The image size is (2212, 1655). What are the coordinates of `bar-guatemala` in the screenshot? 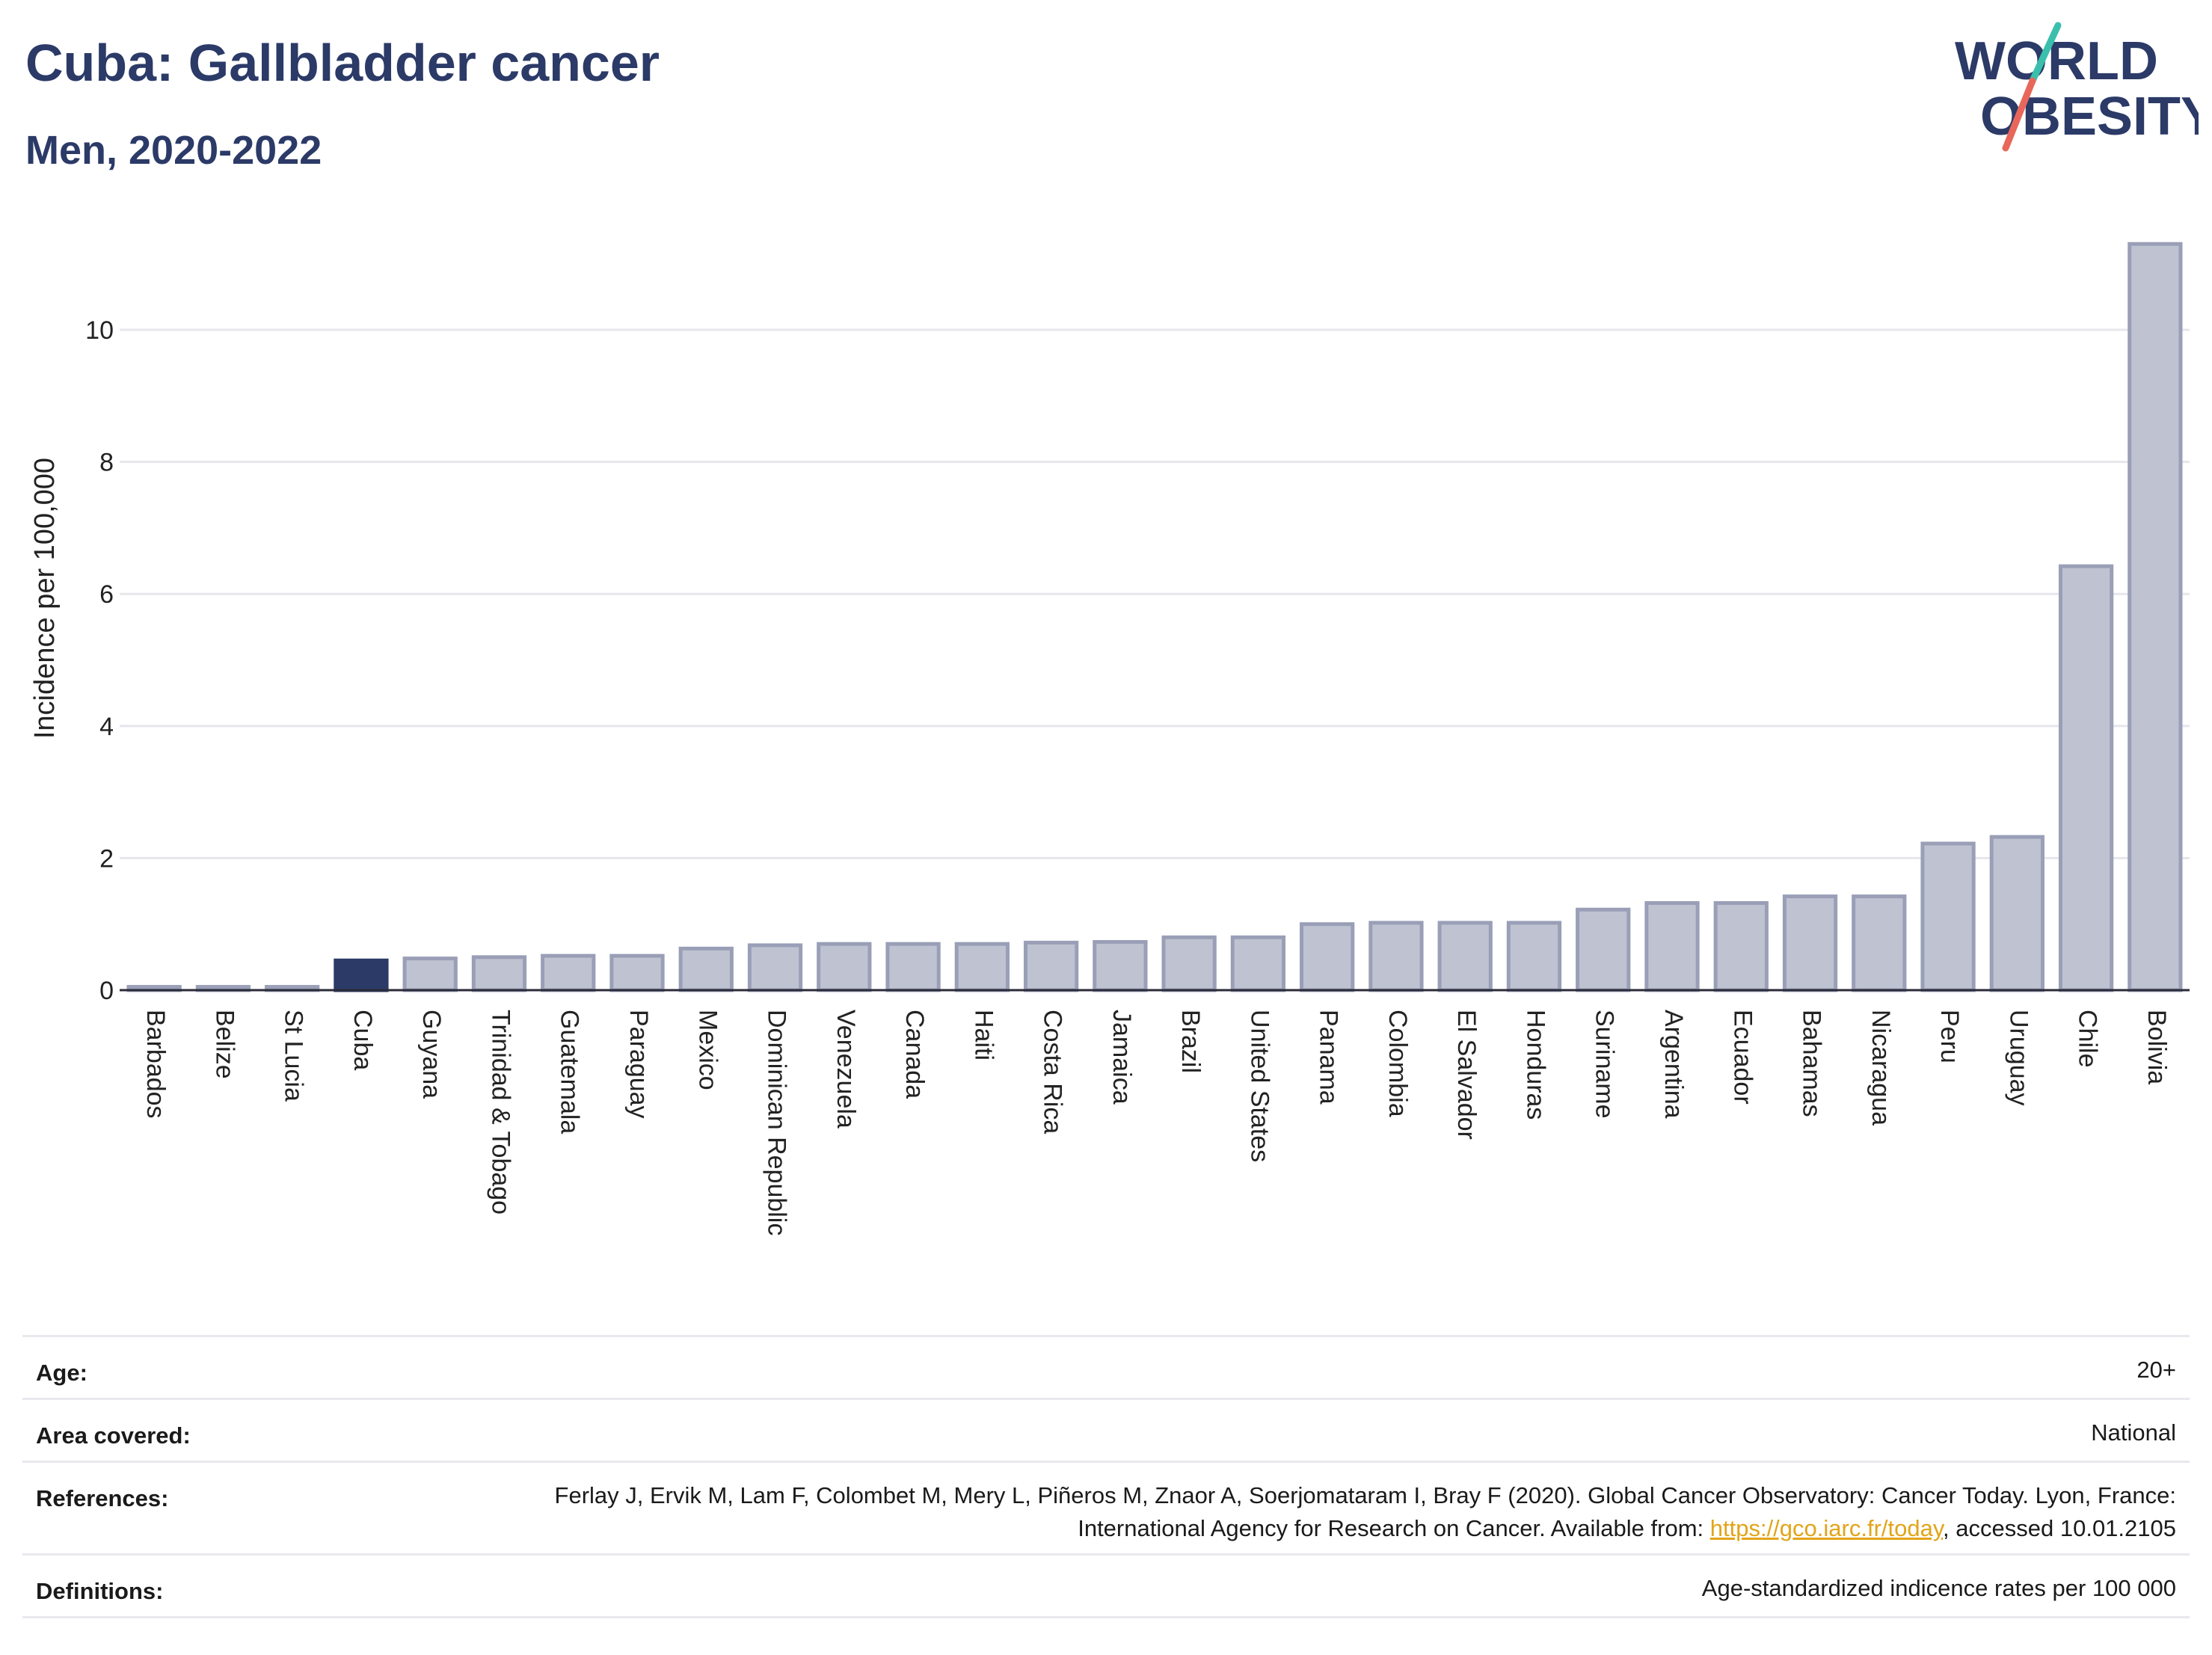 It's located at (568, 973).